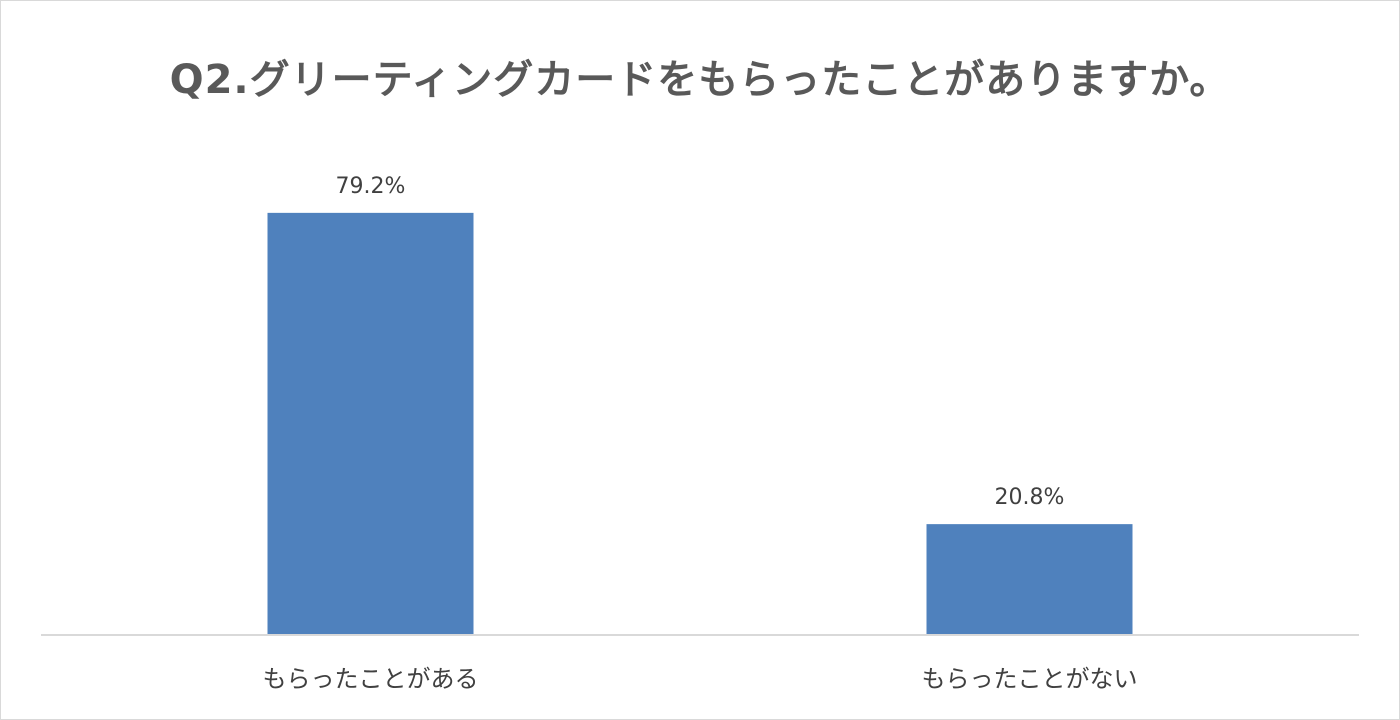  Describe the element at coordinates (371, 186) in the screenshot. I see `data-label-1: 79.2%` at that location.